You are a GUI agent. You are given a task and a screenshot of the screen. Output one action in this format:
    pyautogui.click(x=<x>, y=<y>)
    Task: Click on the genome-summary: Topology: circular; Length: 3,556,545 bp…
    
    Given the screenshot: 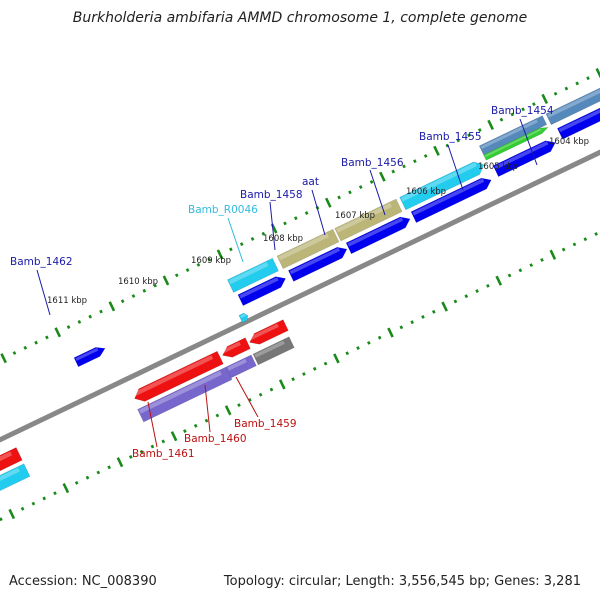 What is the action you would take?
    pyautogui.click(x=402, y=581)
    